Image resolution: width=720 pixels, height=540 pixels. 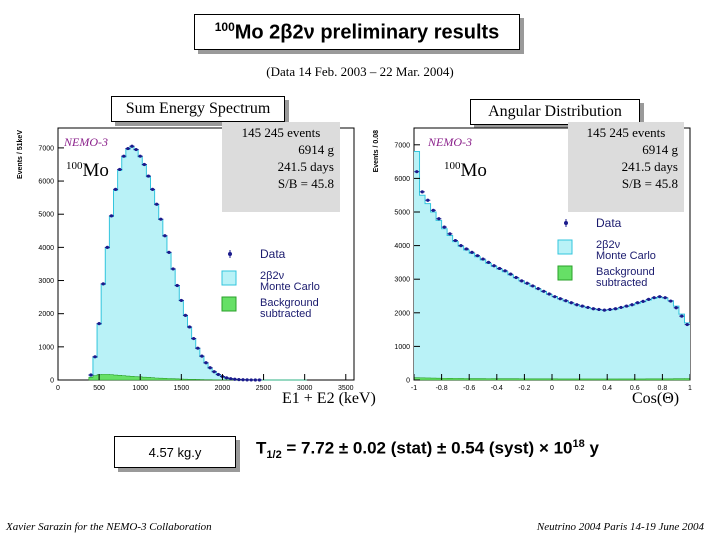 I want to click on legend-data-label: Data, so click(x=273, y=254).